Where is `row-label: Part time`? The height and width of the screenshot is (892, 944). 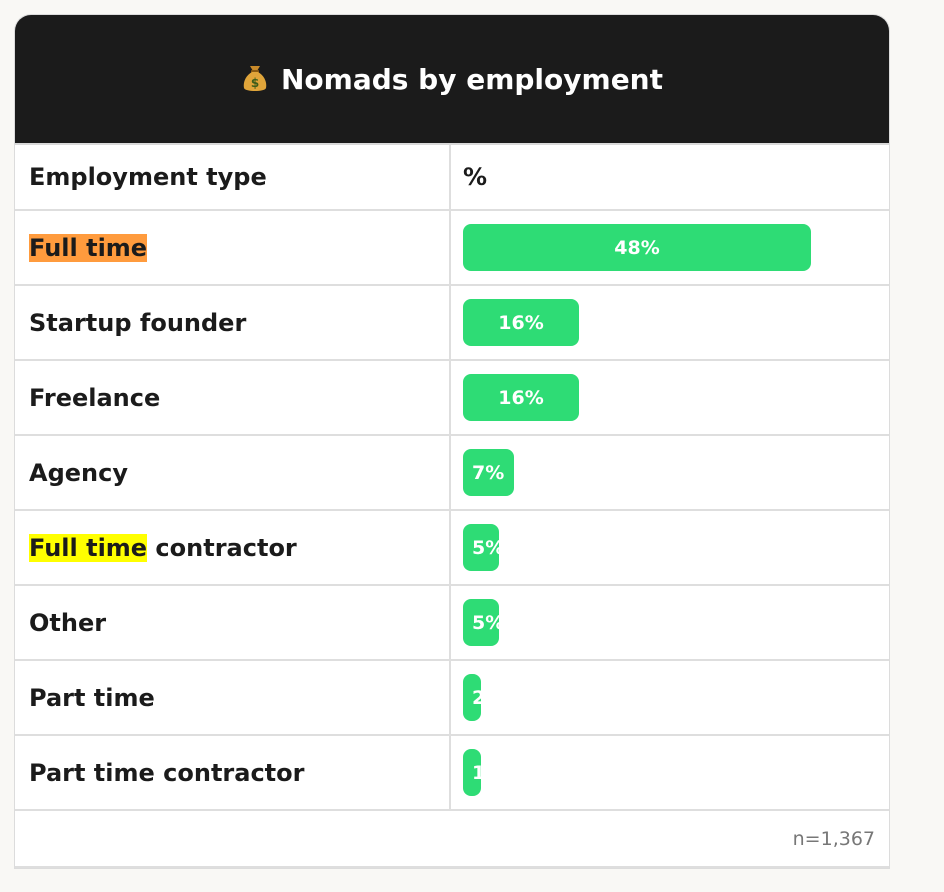 row-label: Part time is located at coordinates (233, 697).